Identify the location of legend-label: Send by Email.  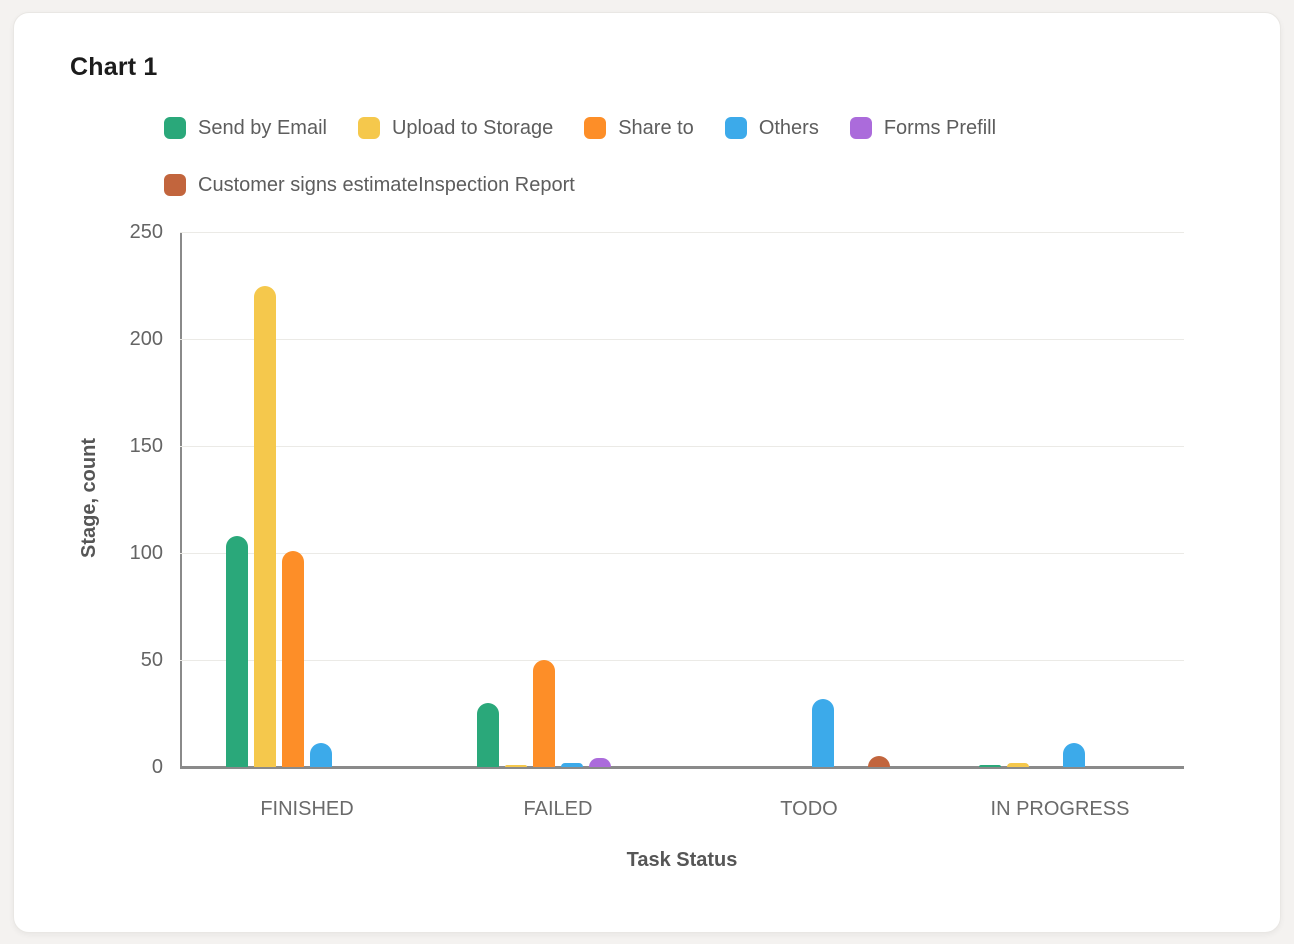
(262, 128).